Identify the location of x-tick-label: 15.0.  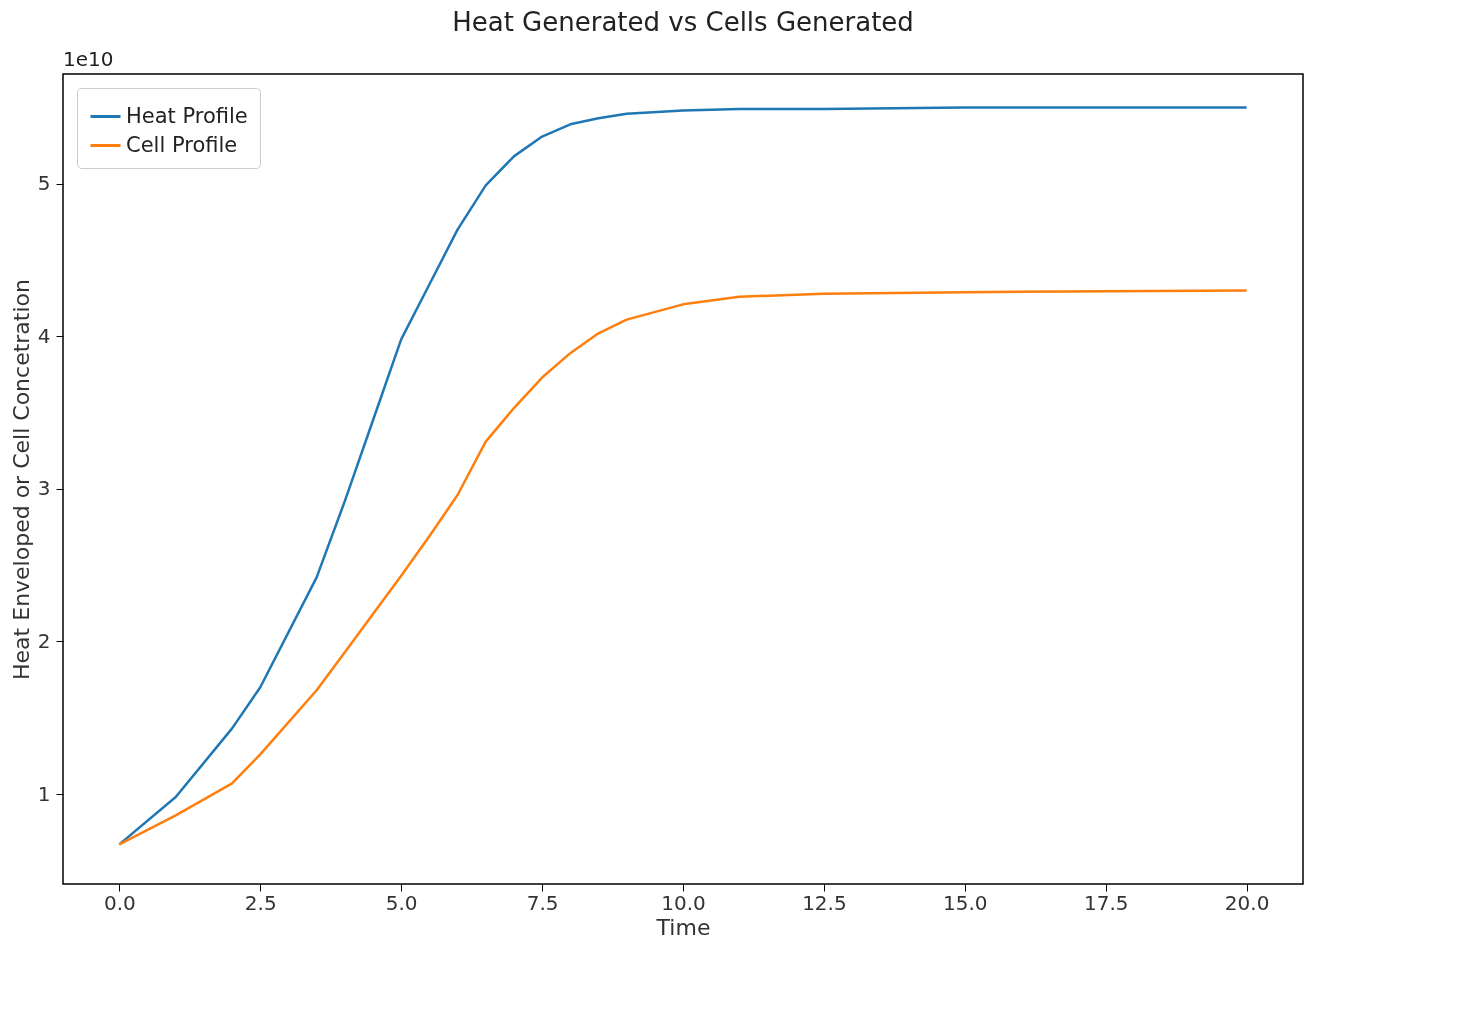
(965, 902).